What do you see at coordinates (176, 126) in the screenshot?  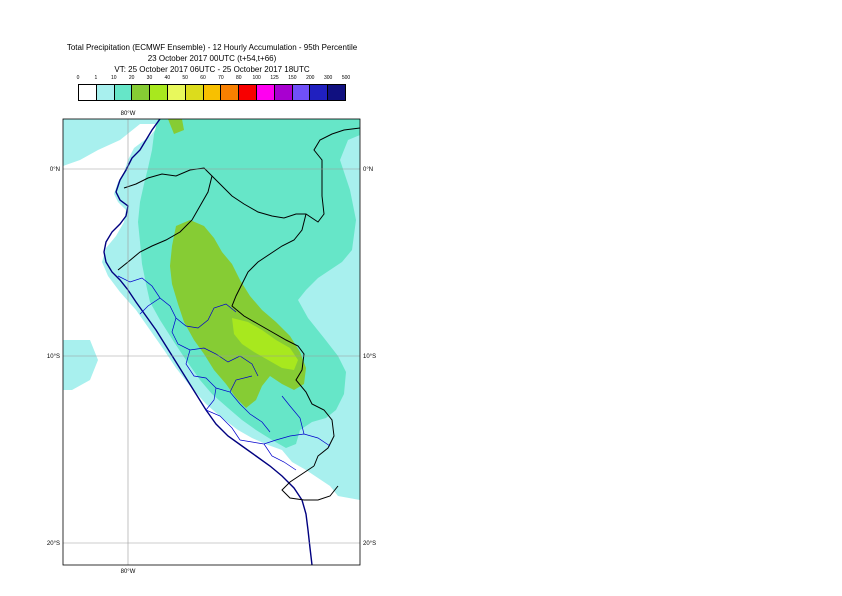 I see `precip-area-green` at bounding box center [176, 126].